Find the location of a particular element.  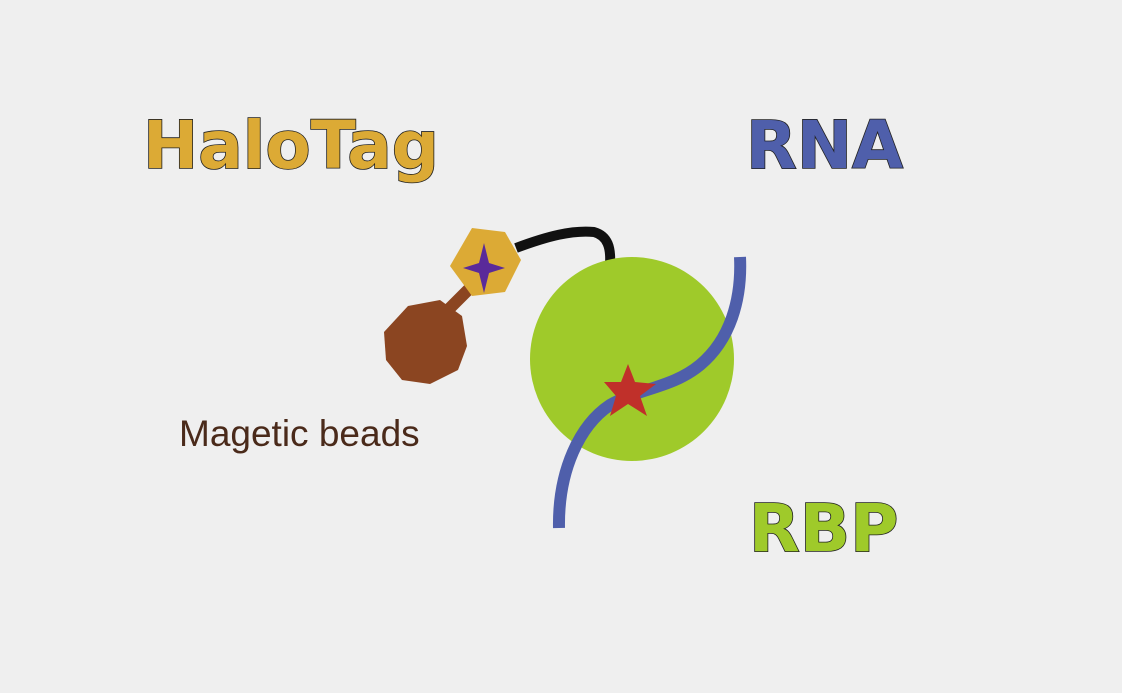

linker-strand is located at coordinates (565, 245).